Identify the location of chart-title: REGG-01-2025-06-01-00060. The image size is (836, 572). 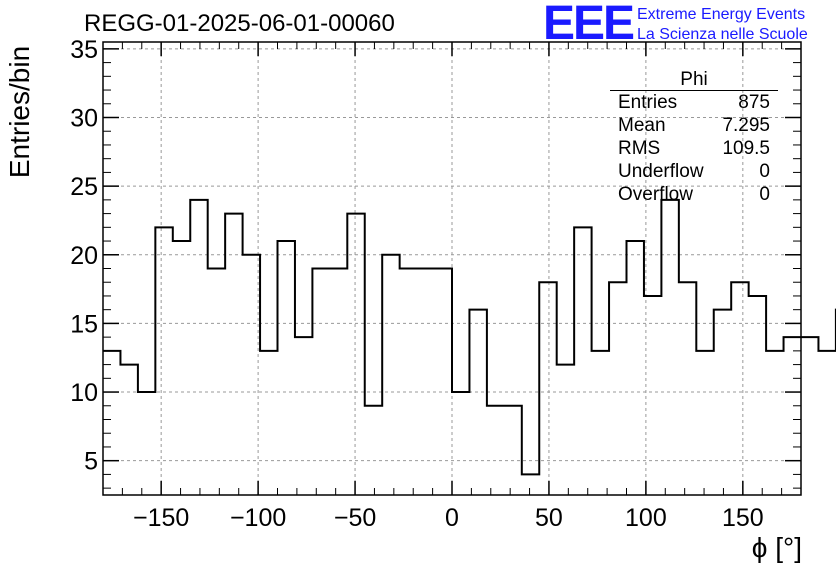
(239, 23).